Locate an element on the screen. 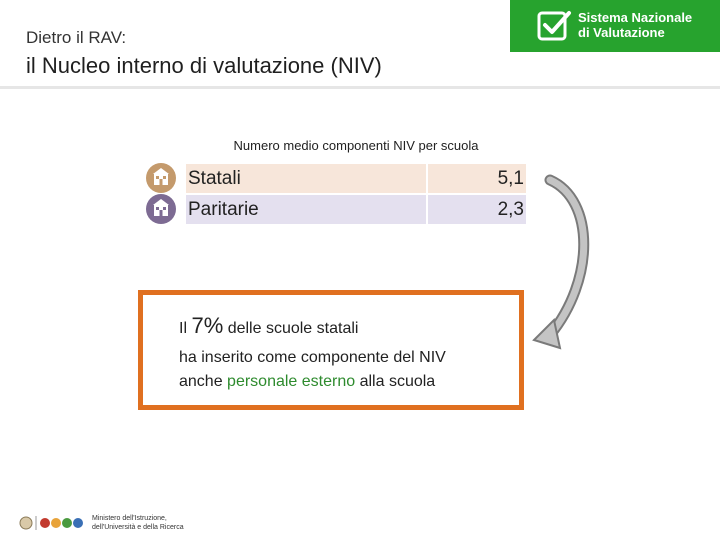 The width and height of the screenshot is (720, 540). brand-name: Sistema Nazionale di Valutazione is located at coordinates (635, 25).